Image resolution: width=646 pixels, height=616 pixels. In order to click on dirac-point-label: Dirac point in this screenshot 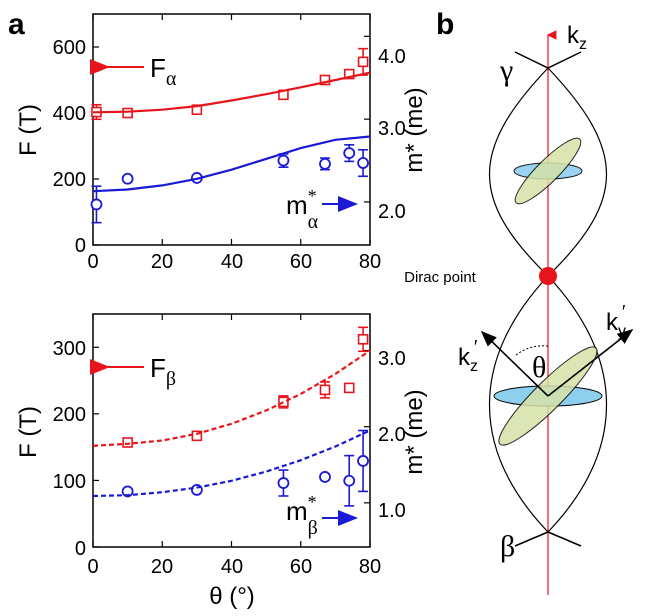, I will do `click(440, 277)`.